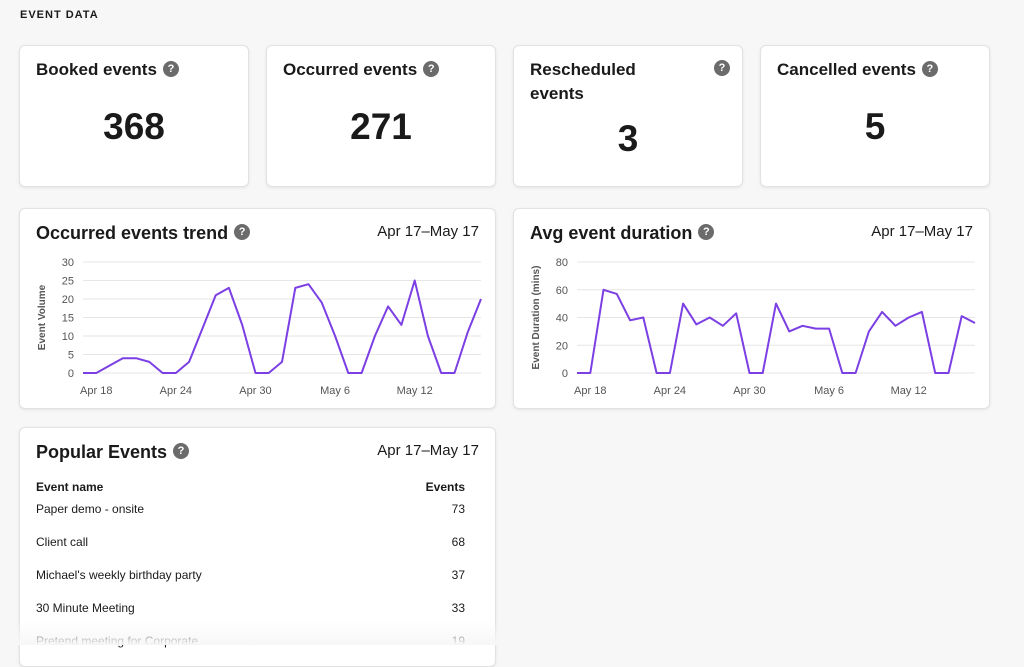  What do you see at coordinates (250, 545) in the screenshot?
I see `table-row: Client call 68` at bounding box center [250, 545].